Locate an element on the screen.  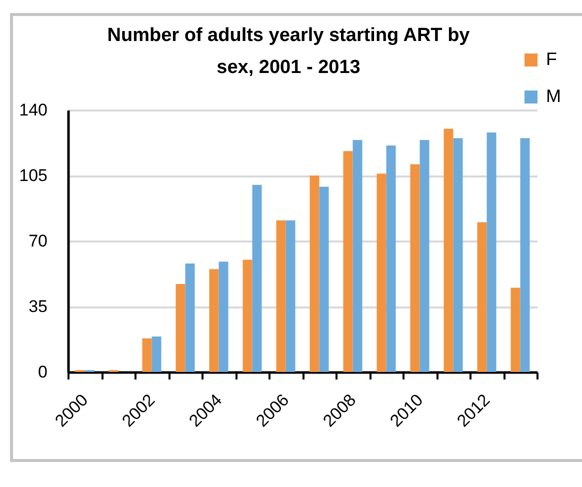
chart-title: Number of adults yearly starting ART by sex, 2001 - 2013 is located at coordinates (288, 51).